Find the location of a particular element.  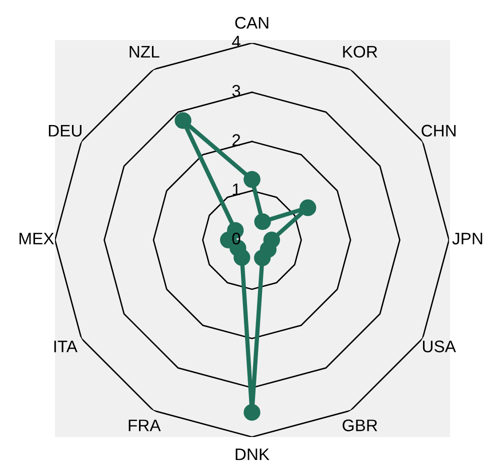

spoke-label: GBR is located at coordinates (360, 426).